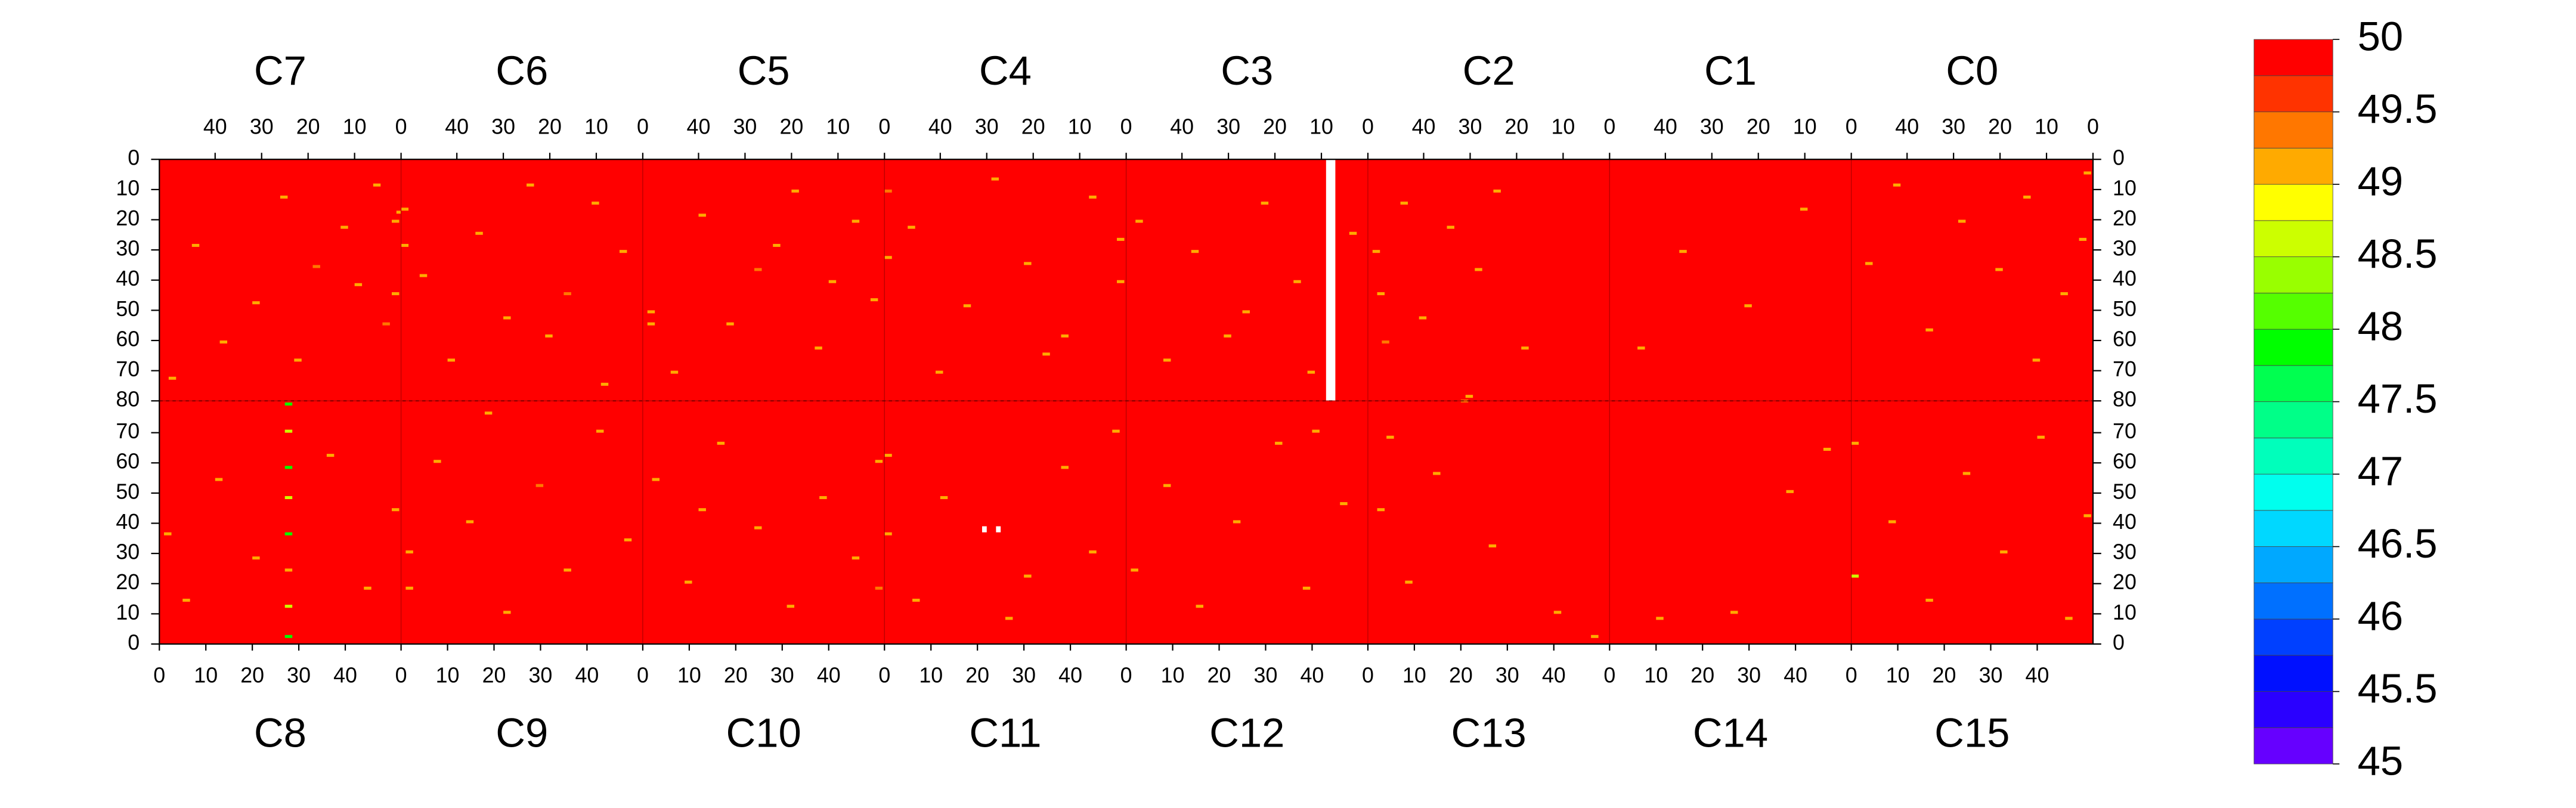 This screenshot has width=2576, height=808. I want to click on y-tick-label: 80, so click(2125, 400).